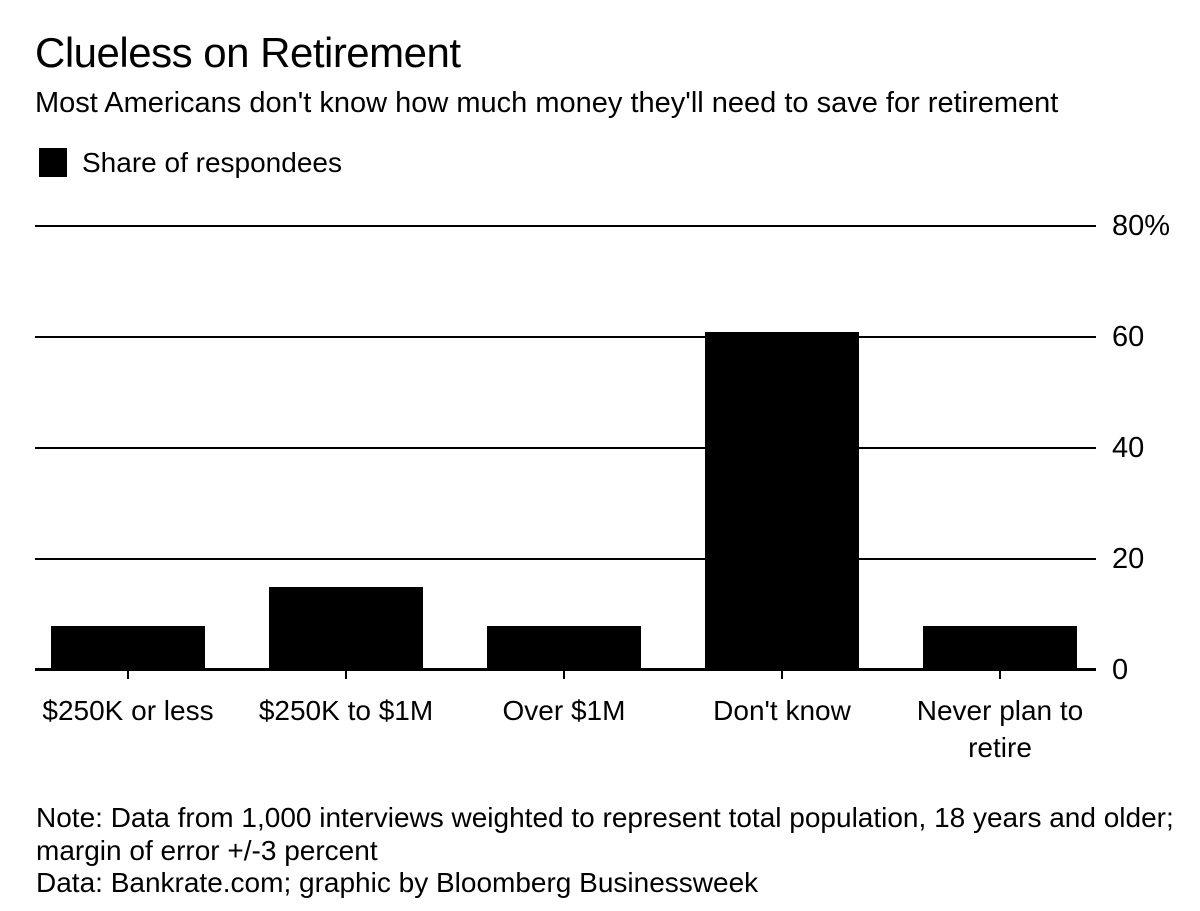 The width and height of the screenshot is (1200, 911). What do you see at coordinates (564, 710) in the screenshot?
I see `x-axis-category-label: Over $1M` at bounding box center [564, 710].